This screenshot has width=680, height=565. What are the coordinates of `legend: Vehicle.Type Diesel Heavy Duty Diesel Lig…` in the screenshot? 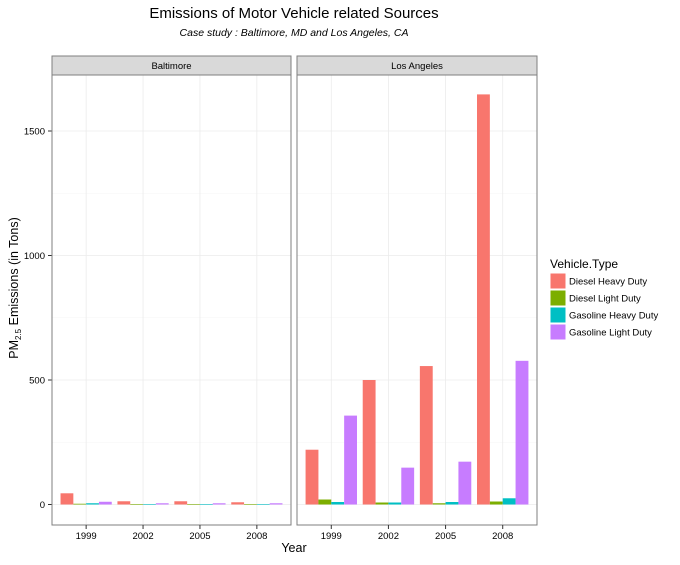 It's located at (603, 299).